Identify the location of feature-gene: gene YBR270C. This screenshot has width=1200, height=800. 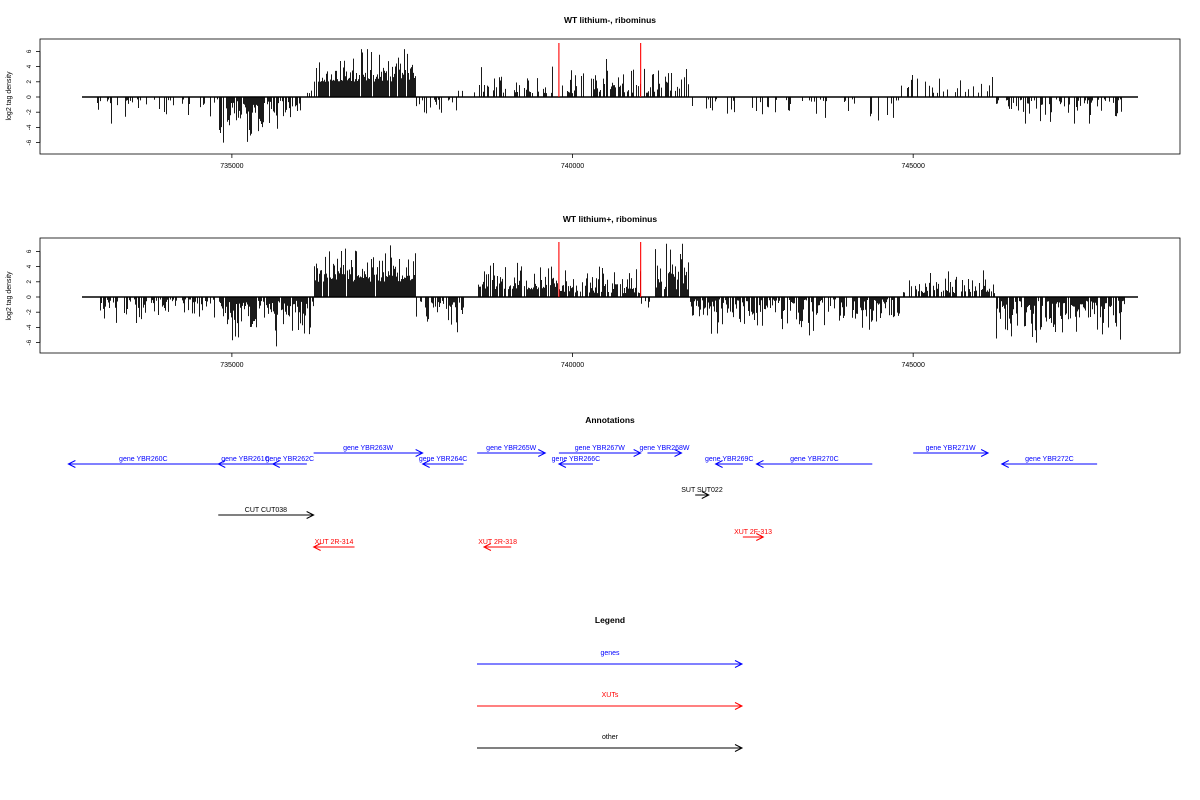
(814, 462).